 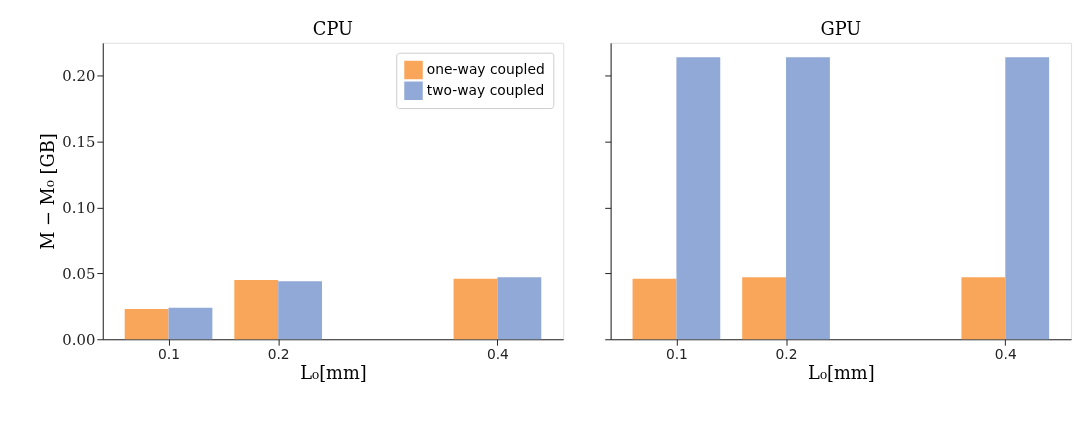 What do you see at coordinates (79, 339) in the screenshot?
I see `y-tick-label: 0.00` at bounding box center [79, 339].